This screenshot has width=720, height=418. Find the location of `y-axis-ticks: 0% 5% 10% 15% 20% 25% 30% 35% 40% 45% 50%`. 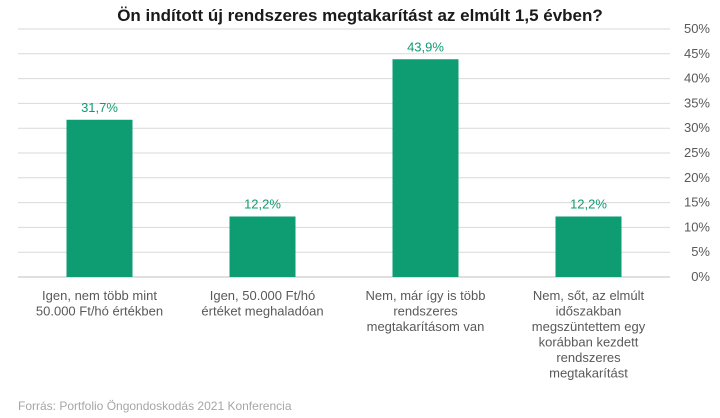

y-axis-ticks: 0% 5% 10% 15% 20% 25% 30% 35% 40% 45% 50% is located at coordinates (697, 152).